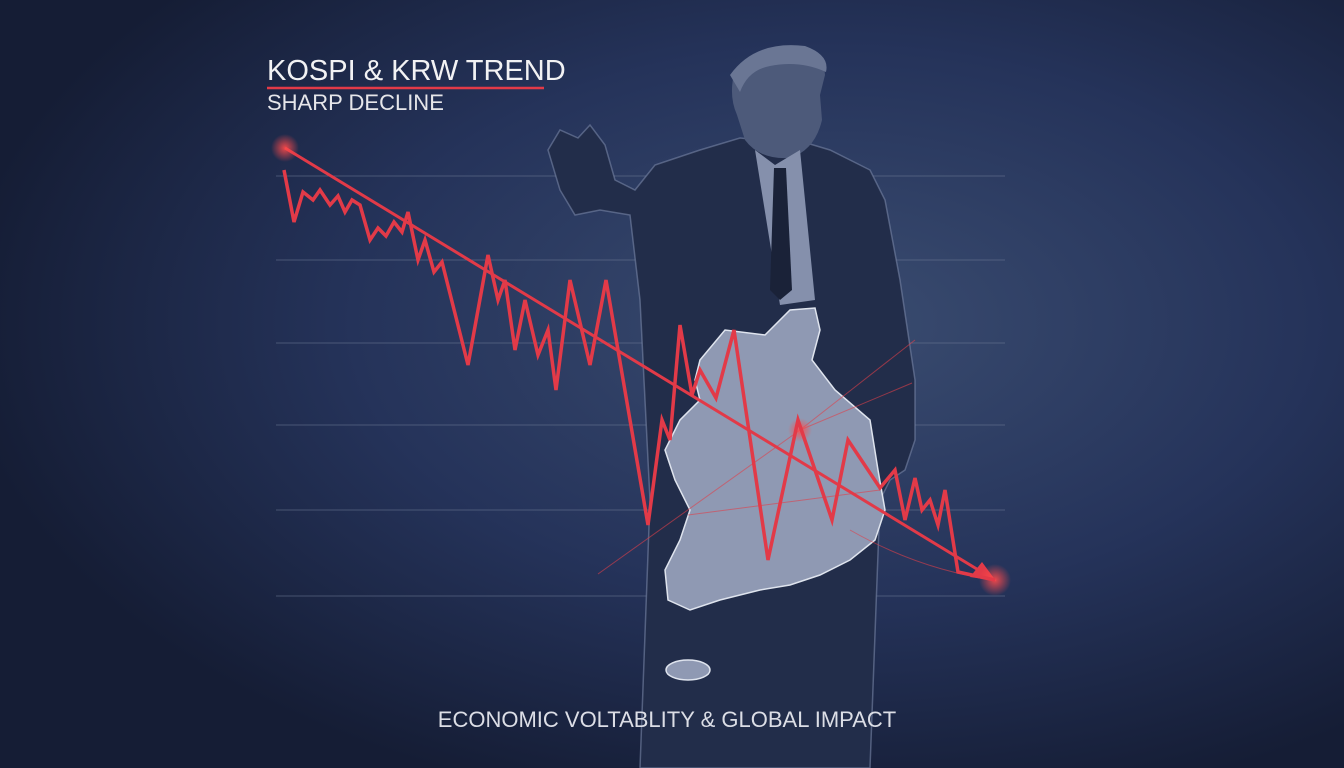 The image size is (1344, 768). Describe the element at coordinates (355, 102) in the screenshot. I see `subtitle: SHARP DECLINE` at that location.